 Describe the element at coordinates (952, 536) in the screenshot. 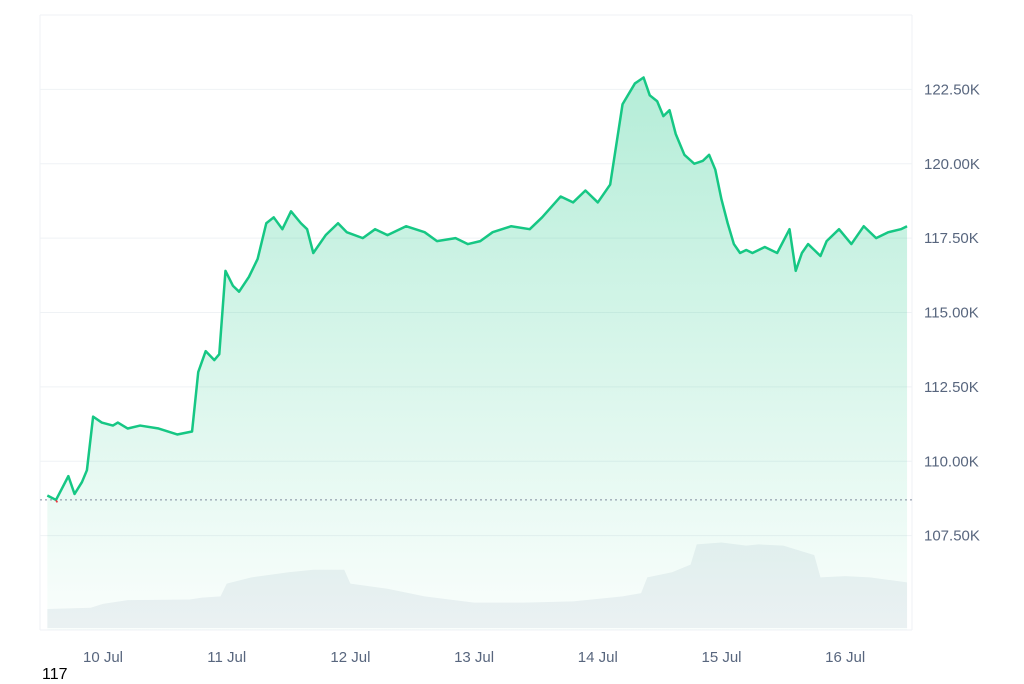

I see `y-tick-label: 107.50K` at that location.